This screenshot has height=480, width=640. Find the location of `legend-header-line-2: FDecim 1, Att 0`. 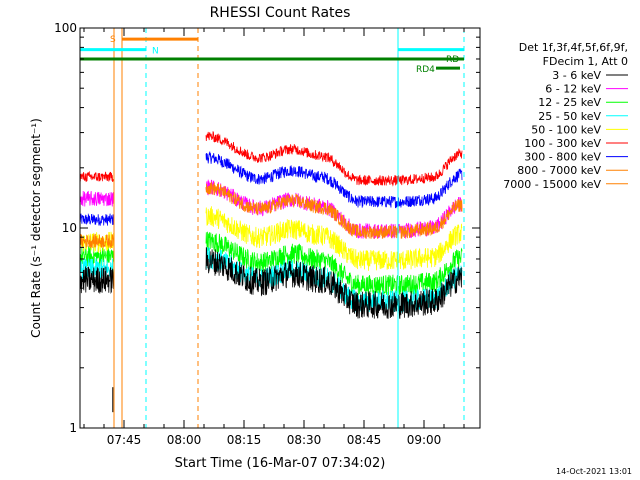

legend-header-line-2: FDecim 1, Att 0 is located at coordinates (585, 61).